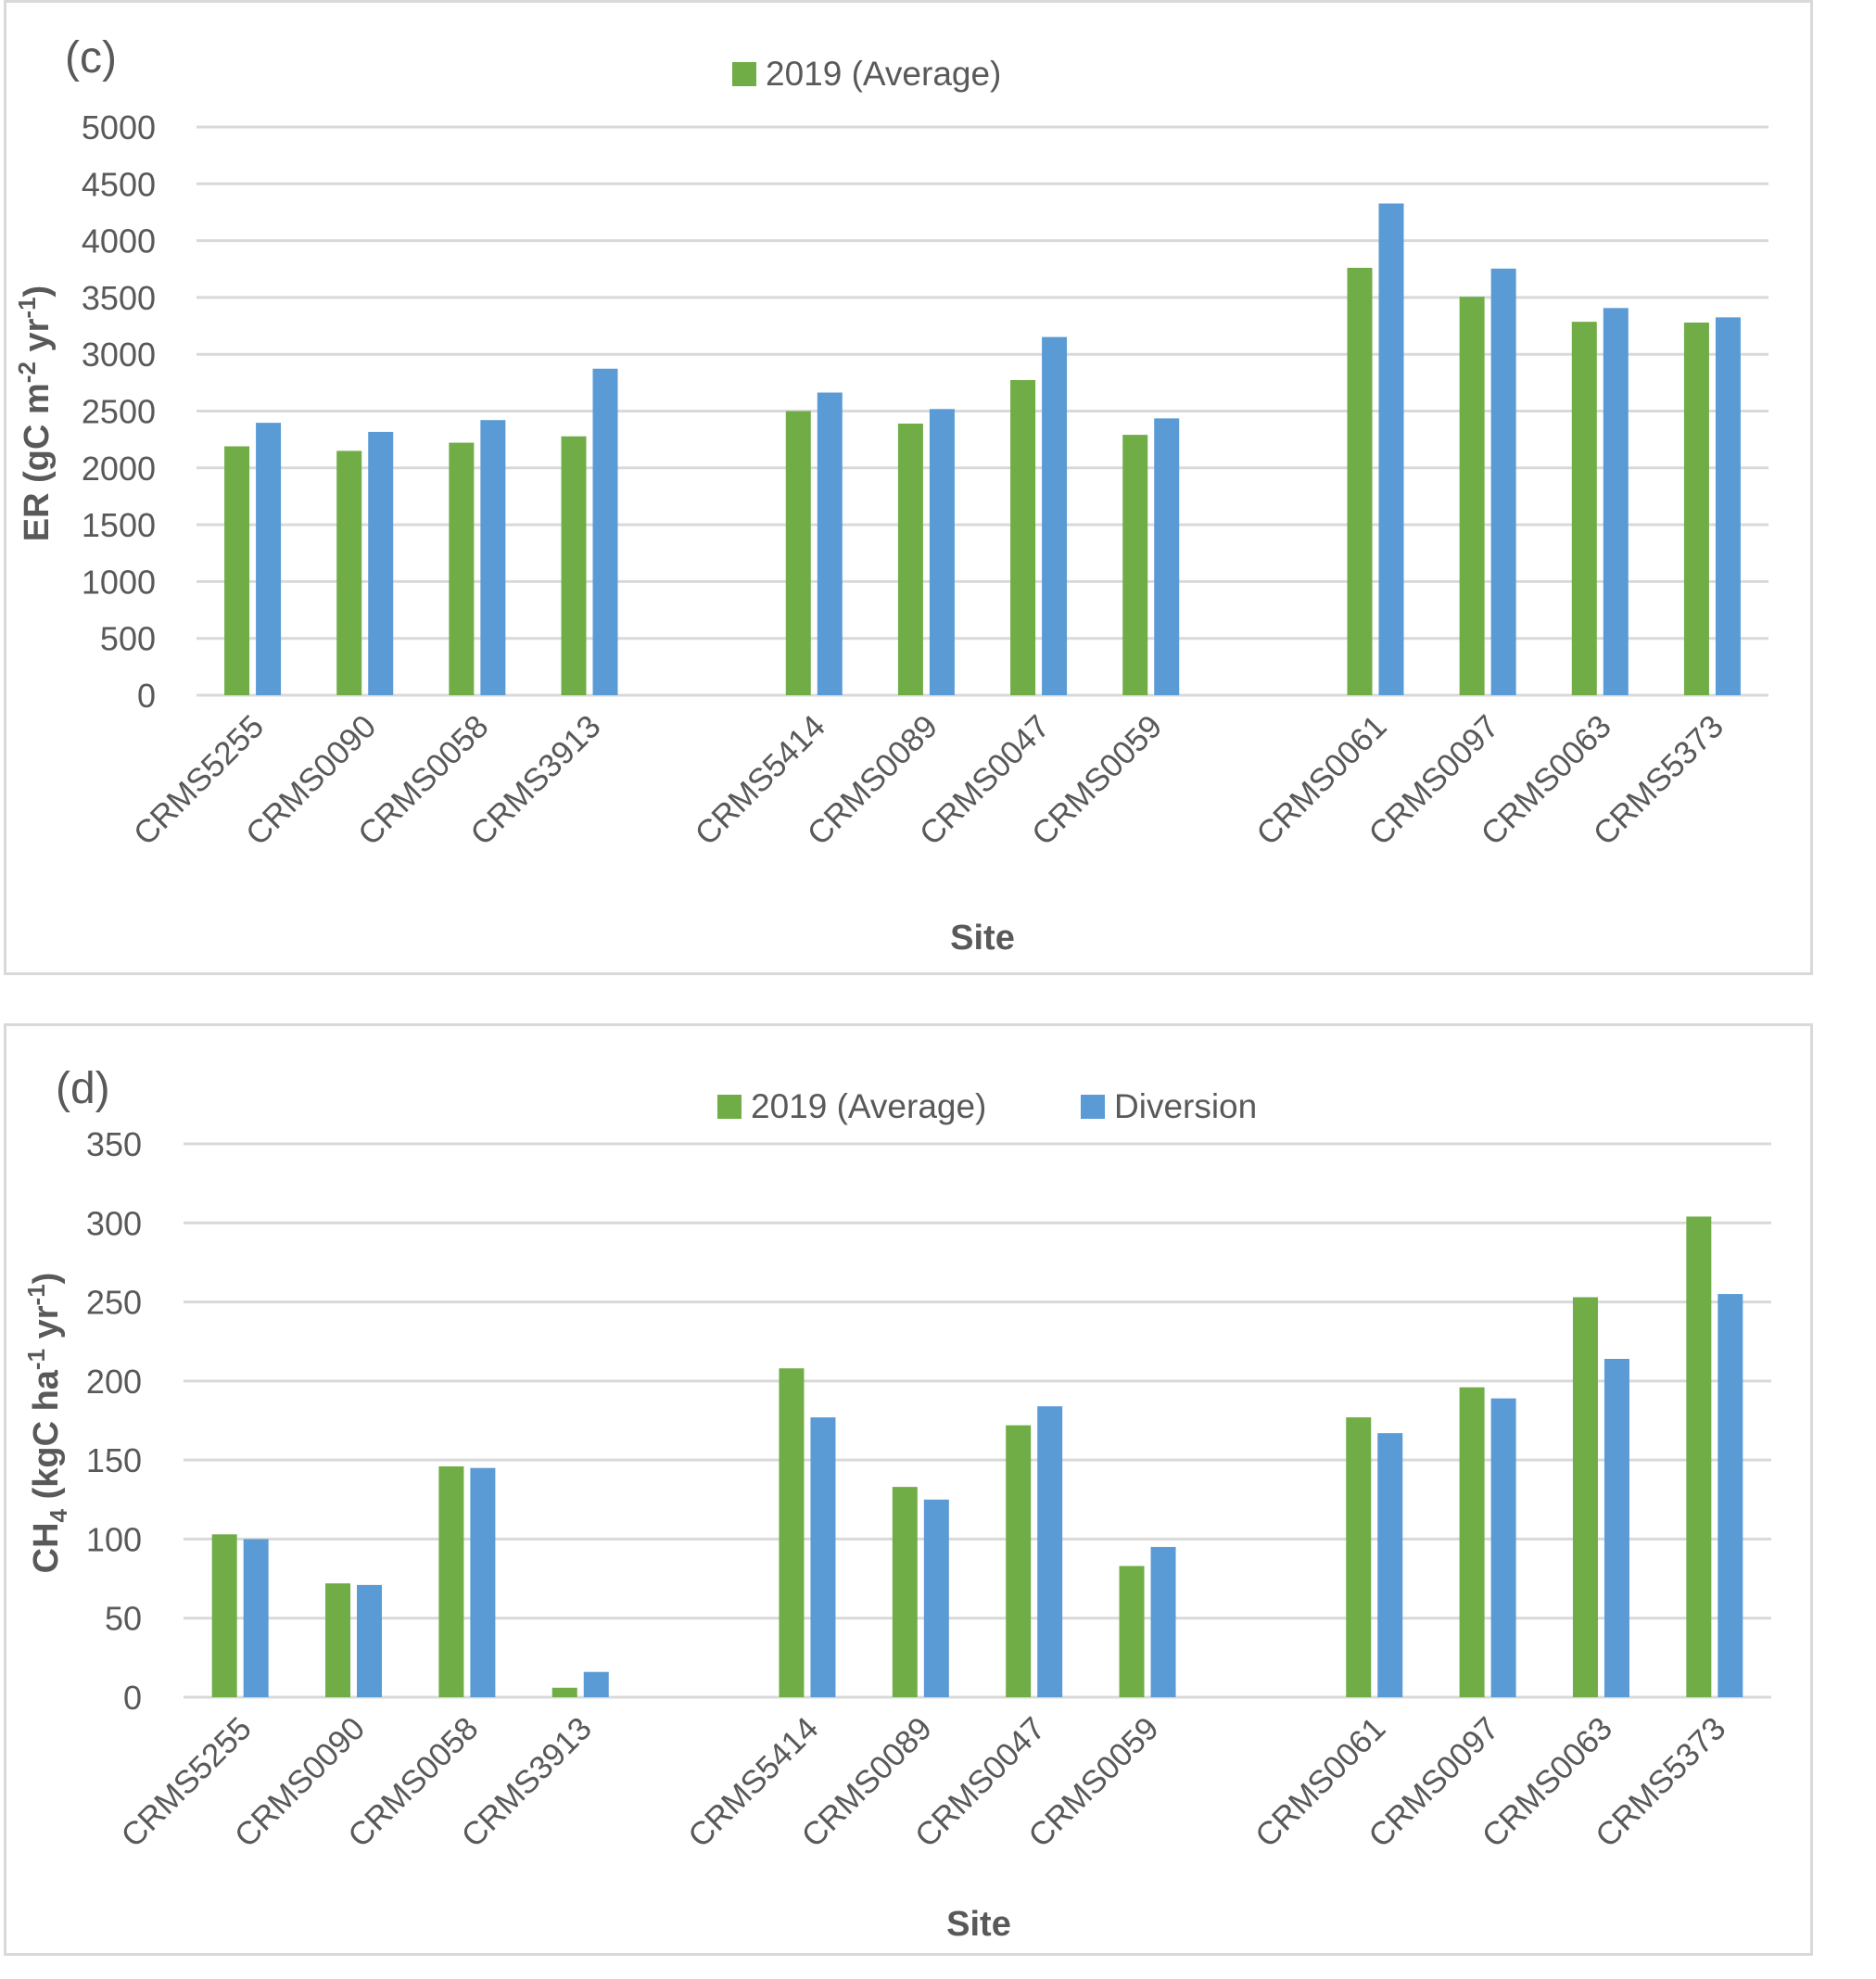  Describe the element at coordinates (119, 241) in the screenshot. I see `y-tick-label: 4000` at that location.